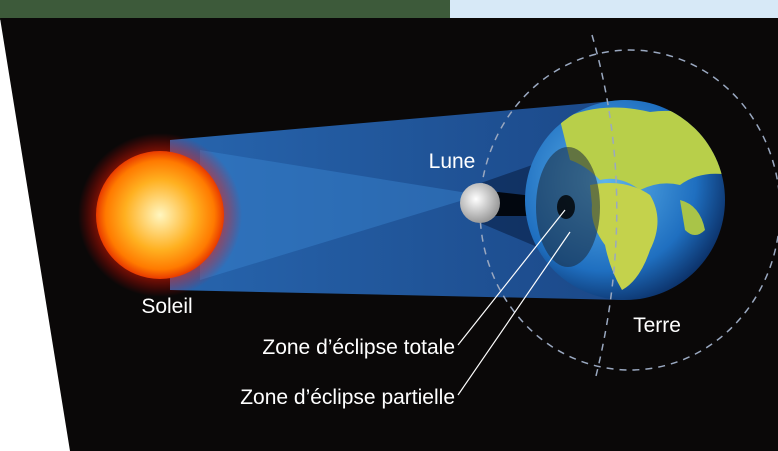 This screenshot has width=778, height=451. I want to click on partial-zone-label: Zone d’éclipse partielle, so click(347, 397).